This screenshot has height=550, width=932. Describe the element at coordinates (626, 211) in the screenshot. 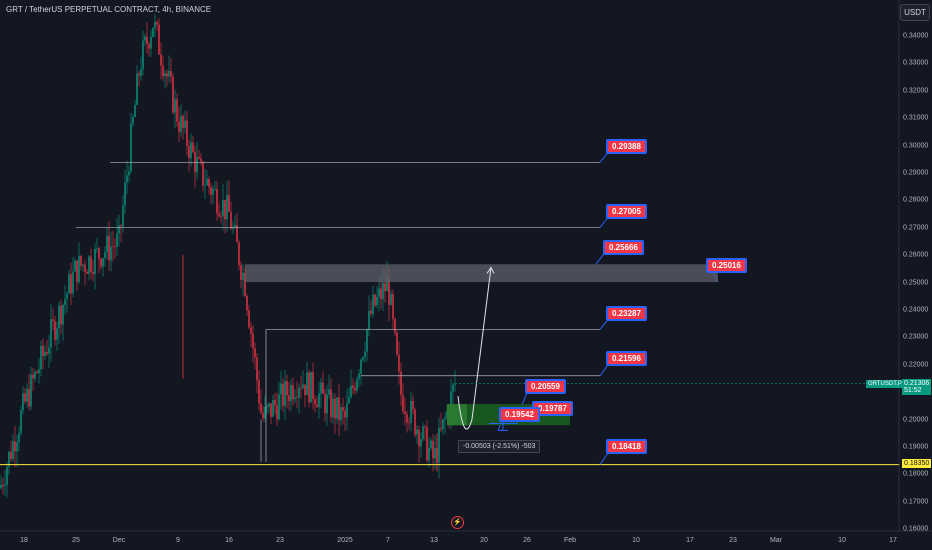

I see `level-label: 0.27005` at that location.